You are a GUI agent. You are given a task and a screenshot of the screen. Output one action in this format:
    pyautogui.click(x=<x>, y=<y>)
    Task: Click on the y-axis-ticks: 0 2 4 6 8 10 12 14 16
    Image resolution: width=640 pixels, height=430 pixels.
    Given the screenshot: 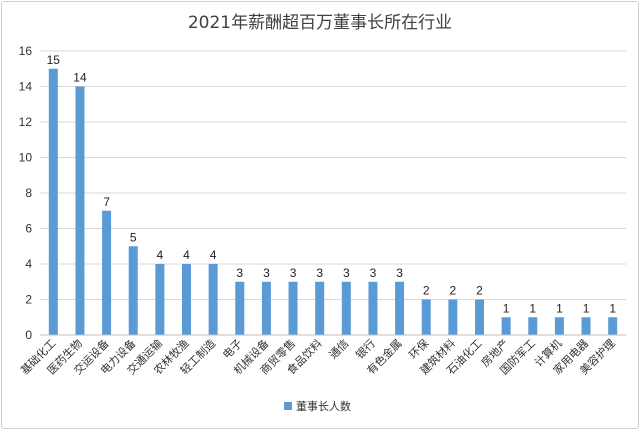 What is the action you would take?
    pyautogui.click(x=26, y=193)
    